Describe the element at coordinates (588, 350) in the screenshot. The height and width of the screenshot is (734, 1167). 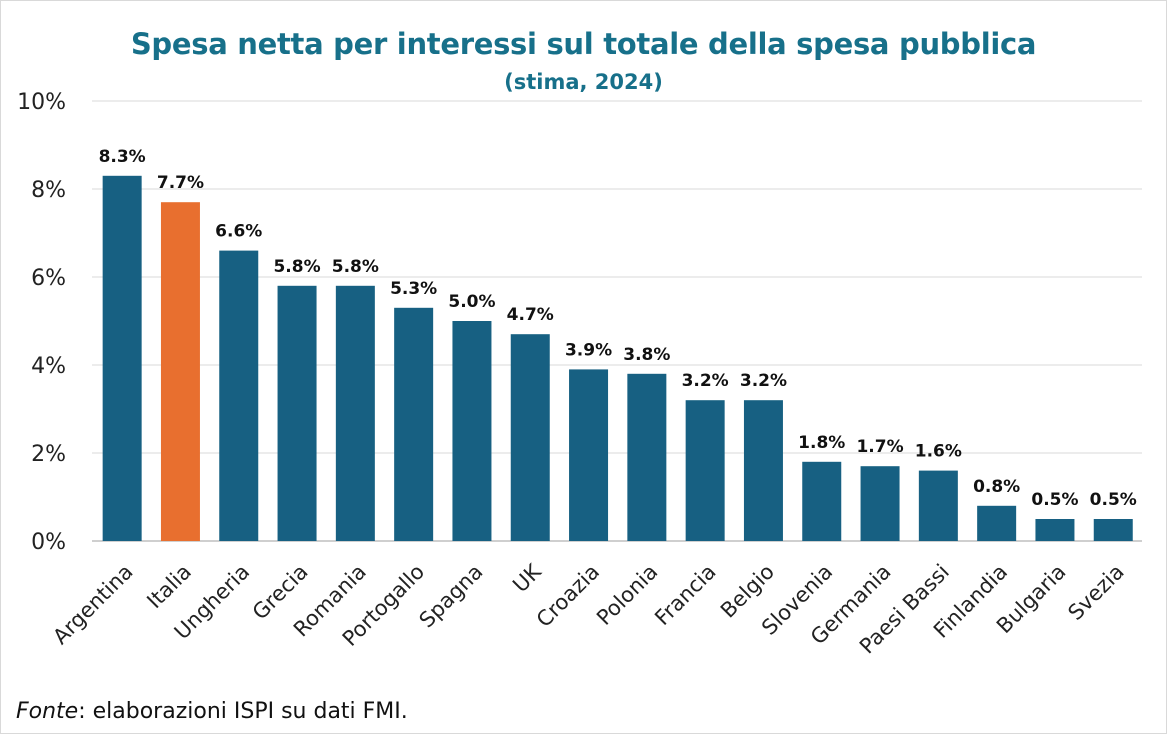
I see `value-label: 3.9%` at that location.